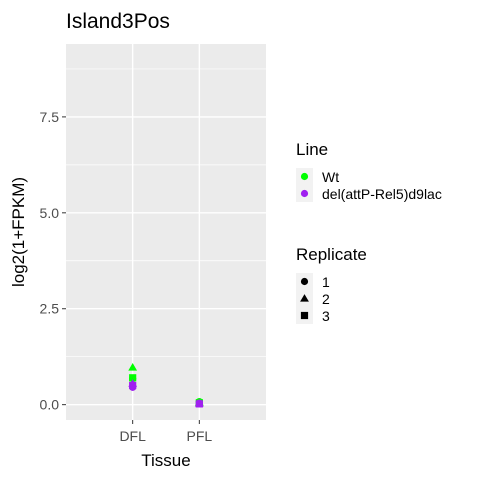 The width and height of the screenshot is (480, 480). I want to click on data-points, so click(166, 385).